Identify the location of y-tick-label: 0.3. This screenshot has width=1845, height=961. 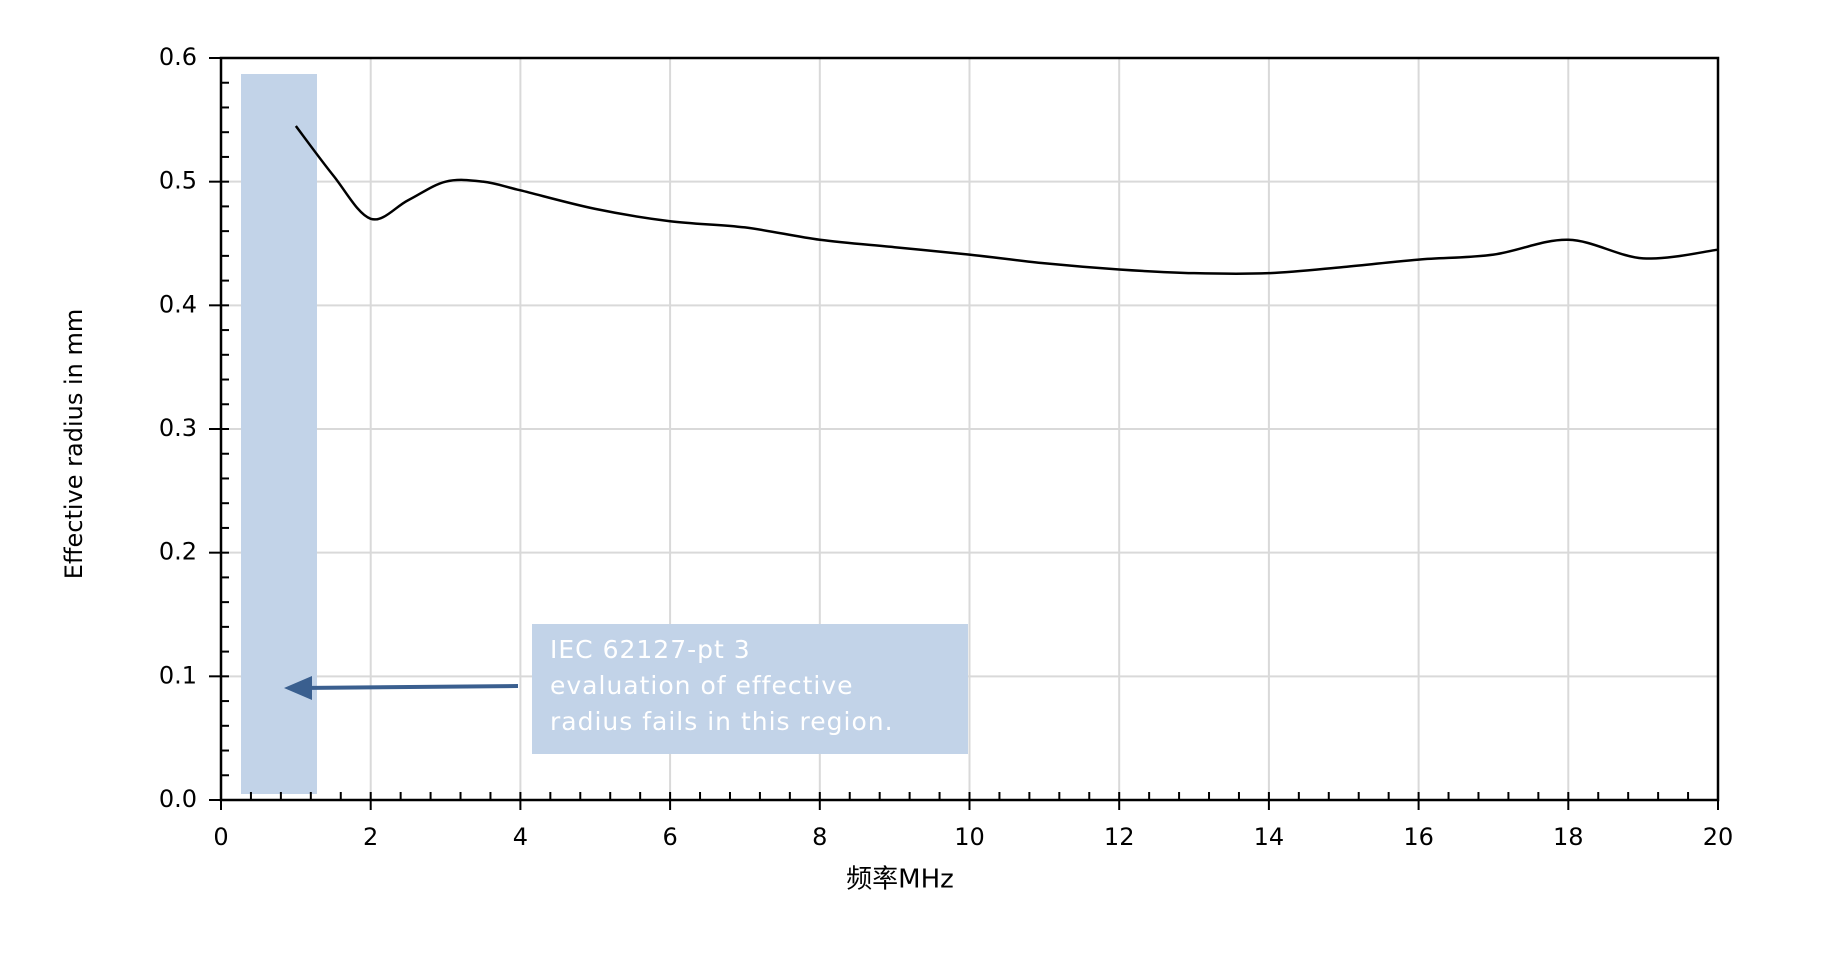
(178, 428).